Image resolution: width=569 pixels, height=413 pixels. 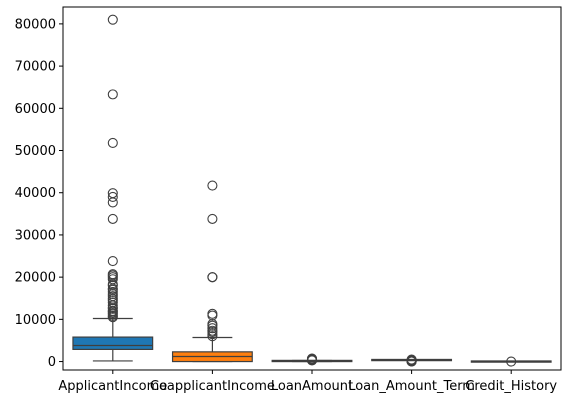 I want to click on y-tick-label: 30000, so click(x=35, y=235).